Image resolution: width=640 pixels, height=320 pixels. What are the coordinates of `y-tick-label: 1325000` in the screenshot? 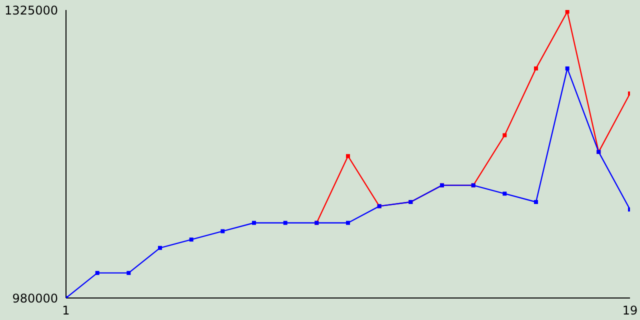 It's located at (31, 10).